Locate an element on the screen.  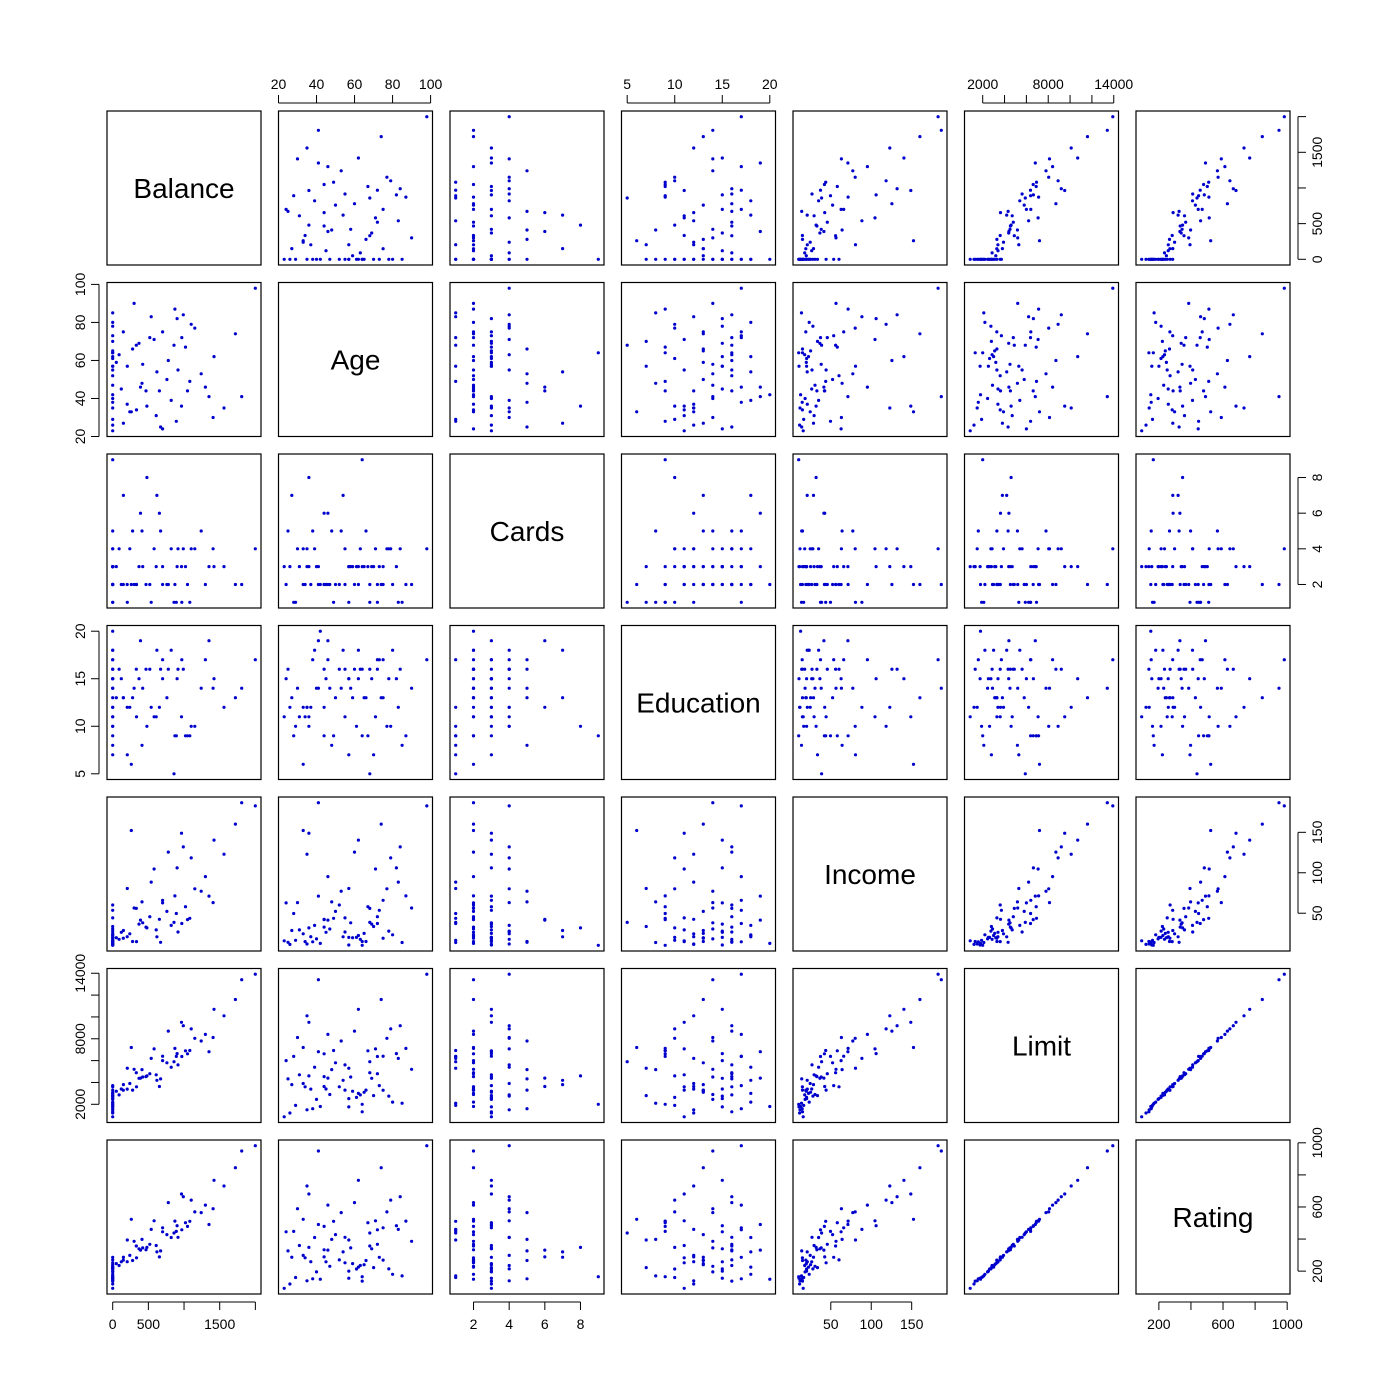
bottom-axis-income: 50 100 150 is located at coordinates (873, 1316).